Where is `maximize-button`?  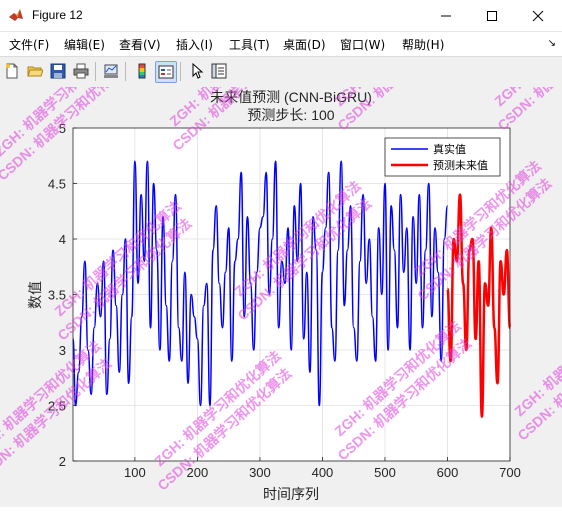
maximize-button is located at coordinates (492, 15).